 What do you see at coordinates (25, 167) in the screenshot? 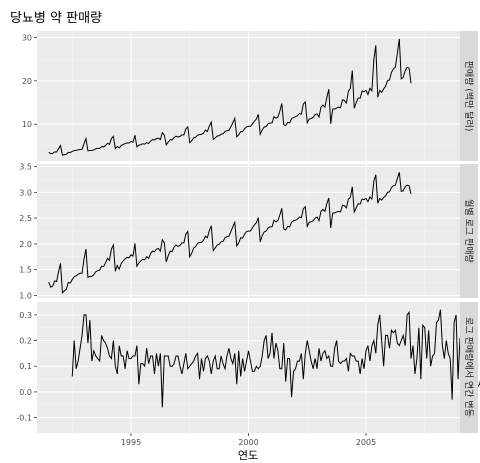
I see `panel-log-sales-y-tick-label: 3.5` at bounding box center [25, 167].